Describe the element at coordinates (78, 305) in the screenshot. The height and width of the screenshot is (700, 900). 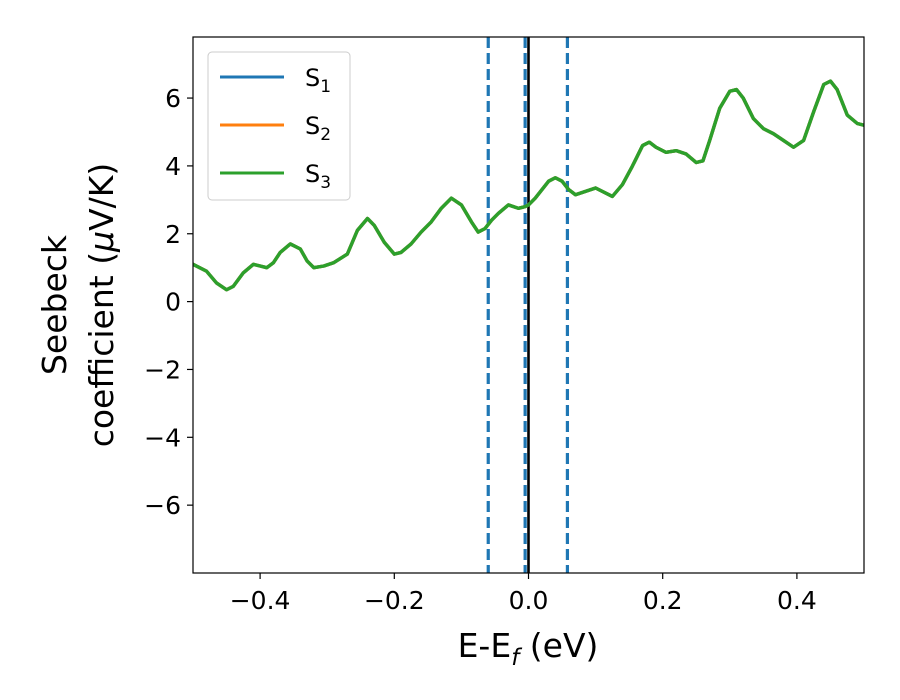
I see `y-axis-label: Seebeck coefficient (μV/K)` at that location.